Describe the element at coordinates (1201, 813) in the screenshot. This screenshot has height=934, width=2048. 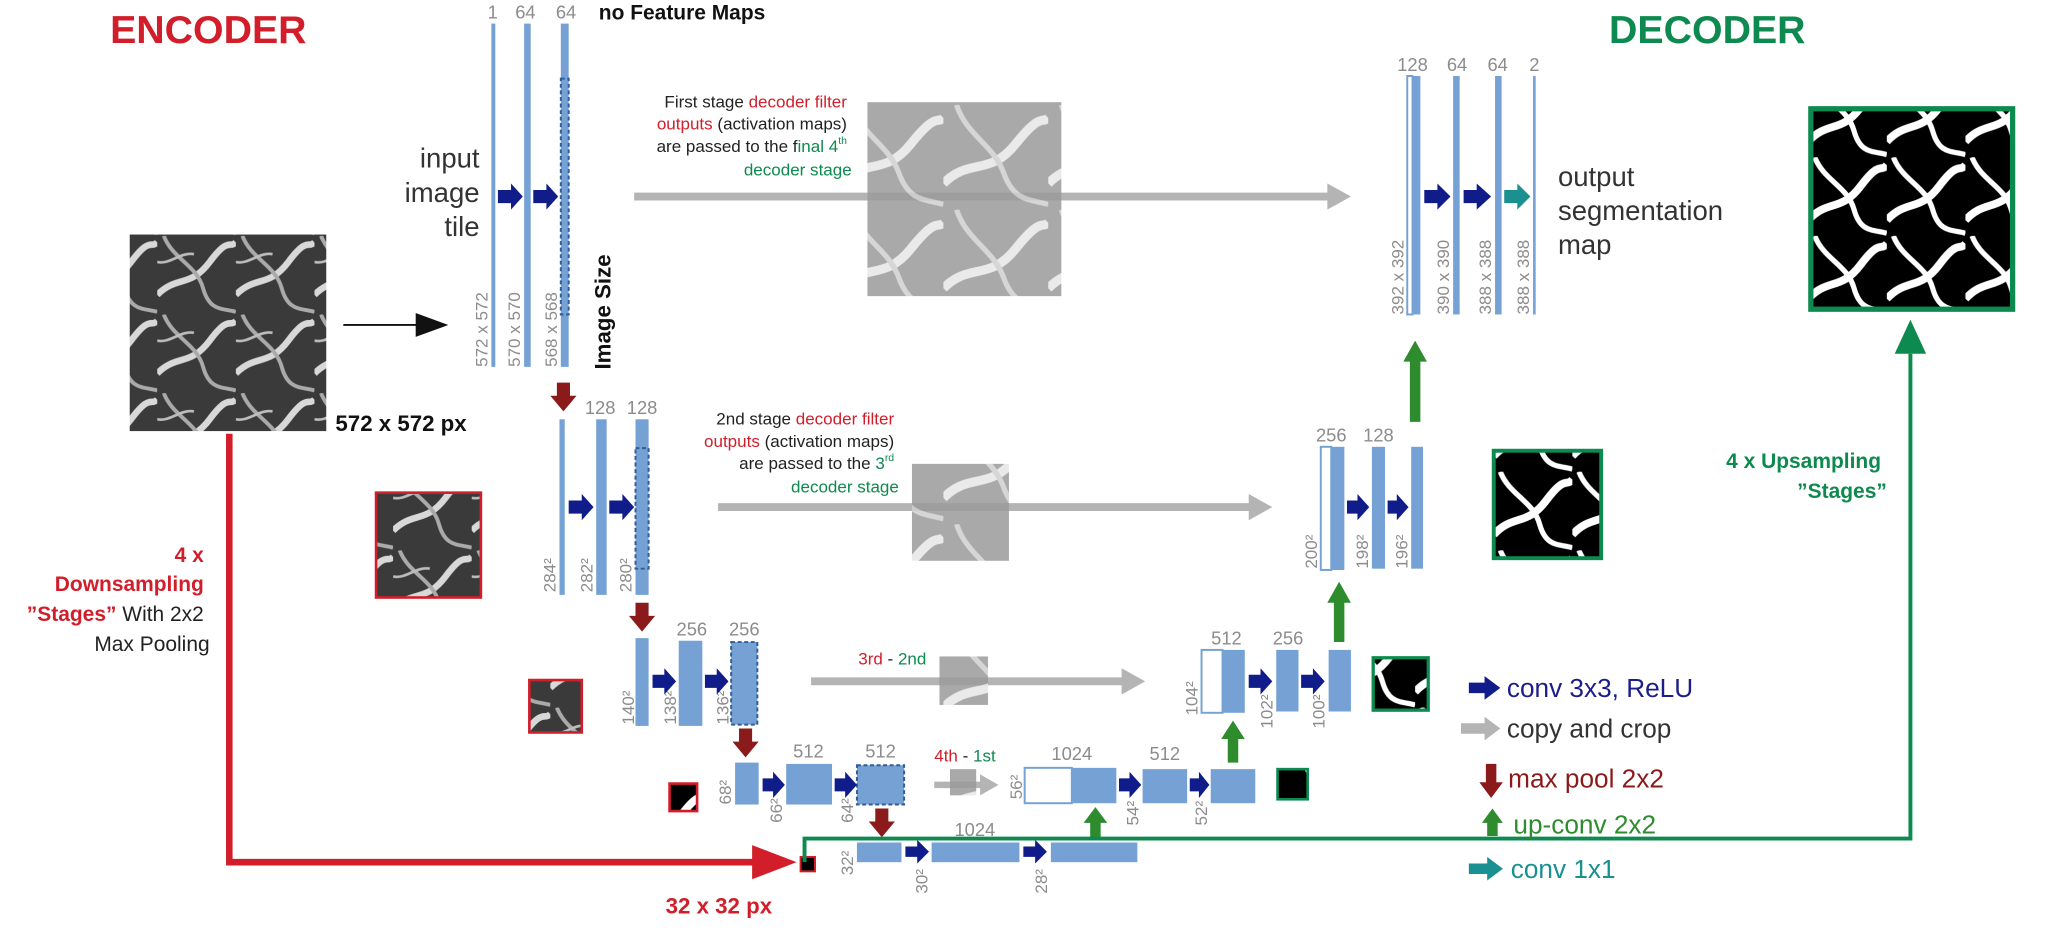
I see `d4-size-3: 52²` at that location.